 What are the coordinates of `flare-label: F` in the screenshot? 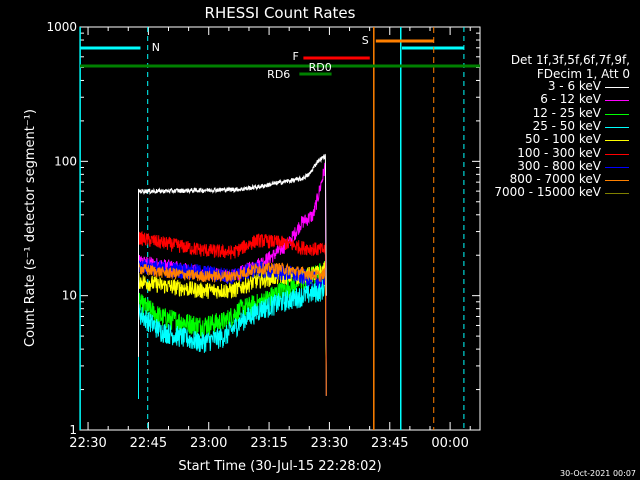 It's located at (296, 56).